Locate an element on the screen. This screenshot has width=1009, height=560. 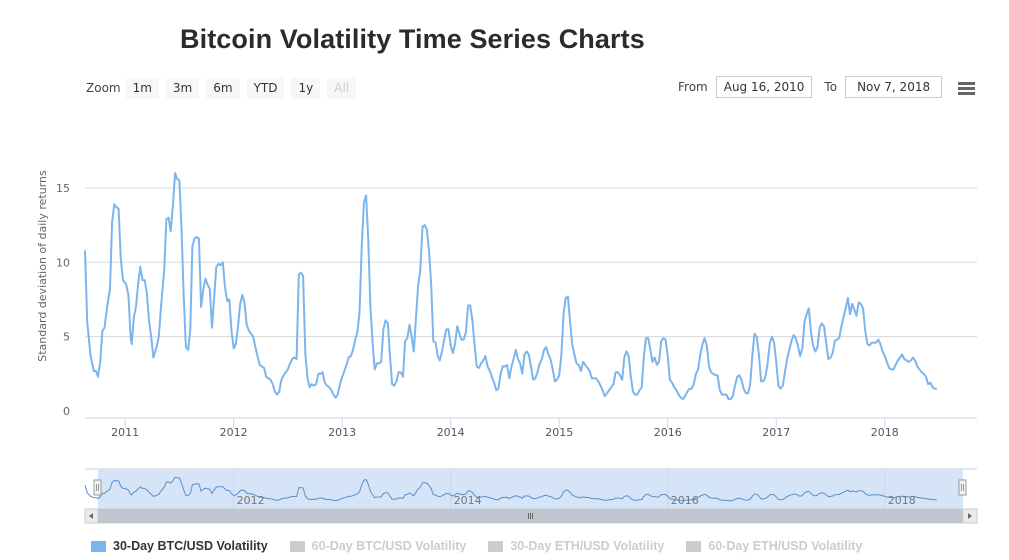
arrow-right-icon is located at coordinates (970, 516).